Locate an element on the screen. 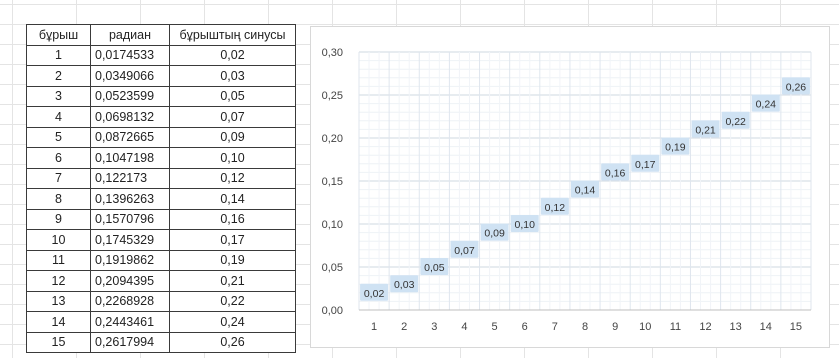 This screenshot has width=839, height=358. data-label: 0,19 is located at coordinates (675, 148).